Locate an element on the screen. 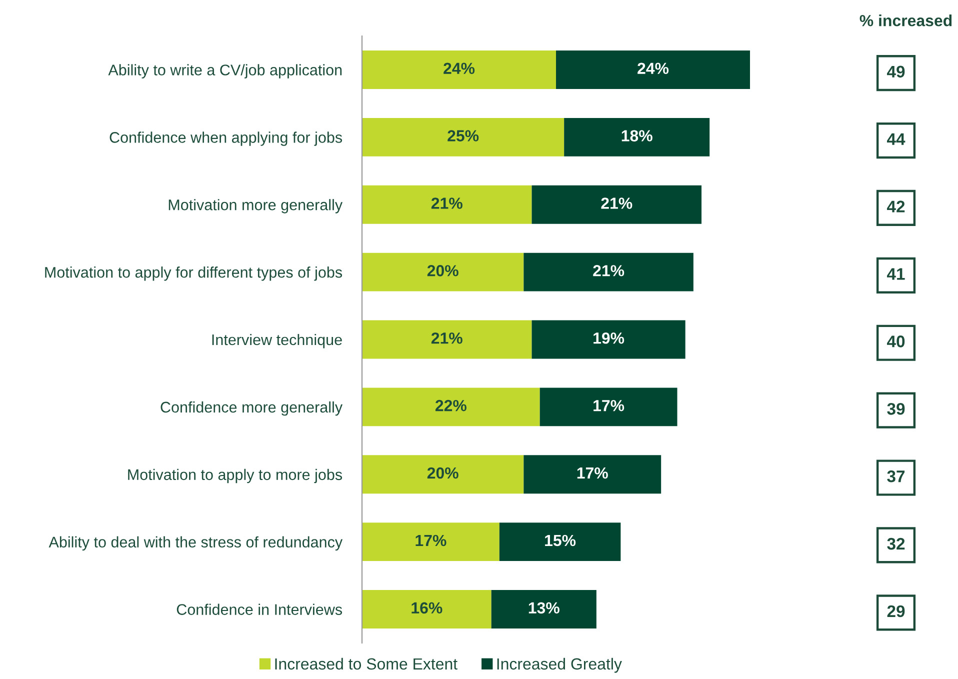  text: 42 is located at coordinates (895, 206).